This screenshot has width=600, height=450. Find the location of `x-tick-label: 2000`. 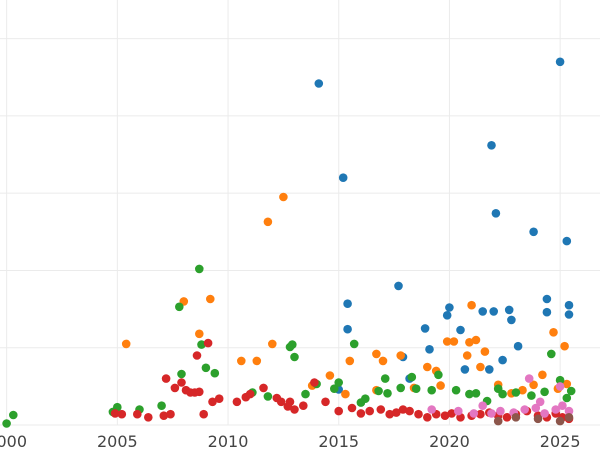

x-tick-label: 2000 is located at coordinates (13, 441).